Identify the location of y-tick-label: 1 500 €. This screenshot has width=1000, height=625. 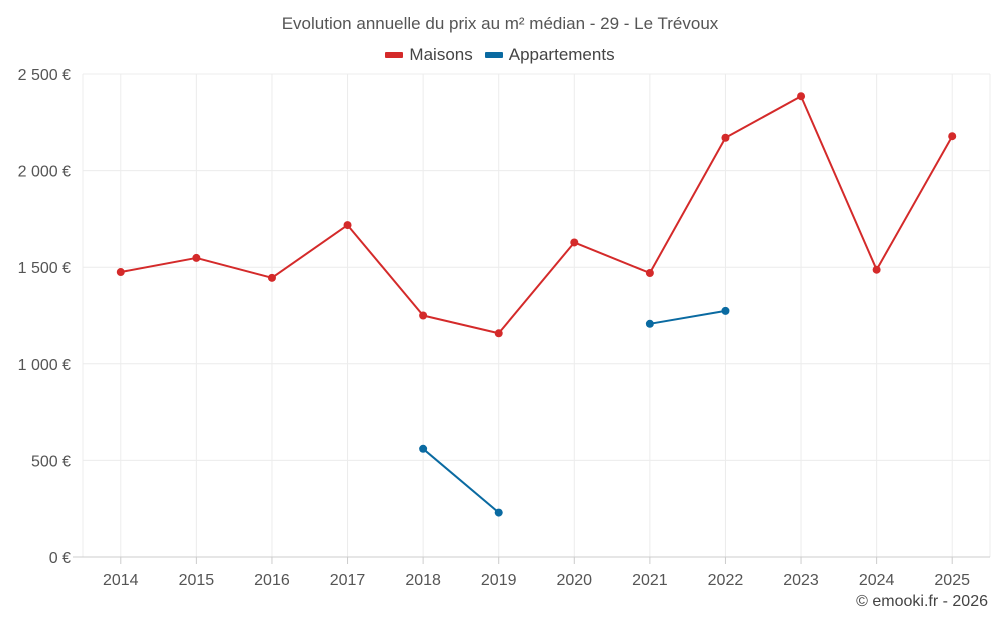
(44, 268).